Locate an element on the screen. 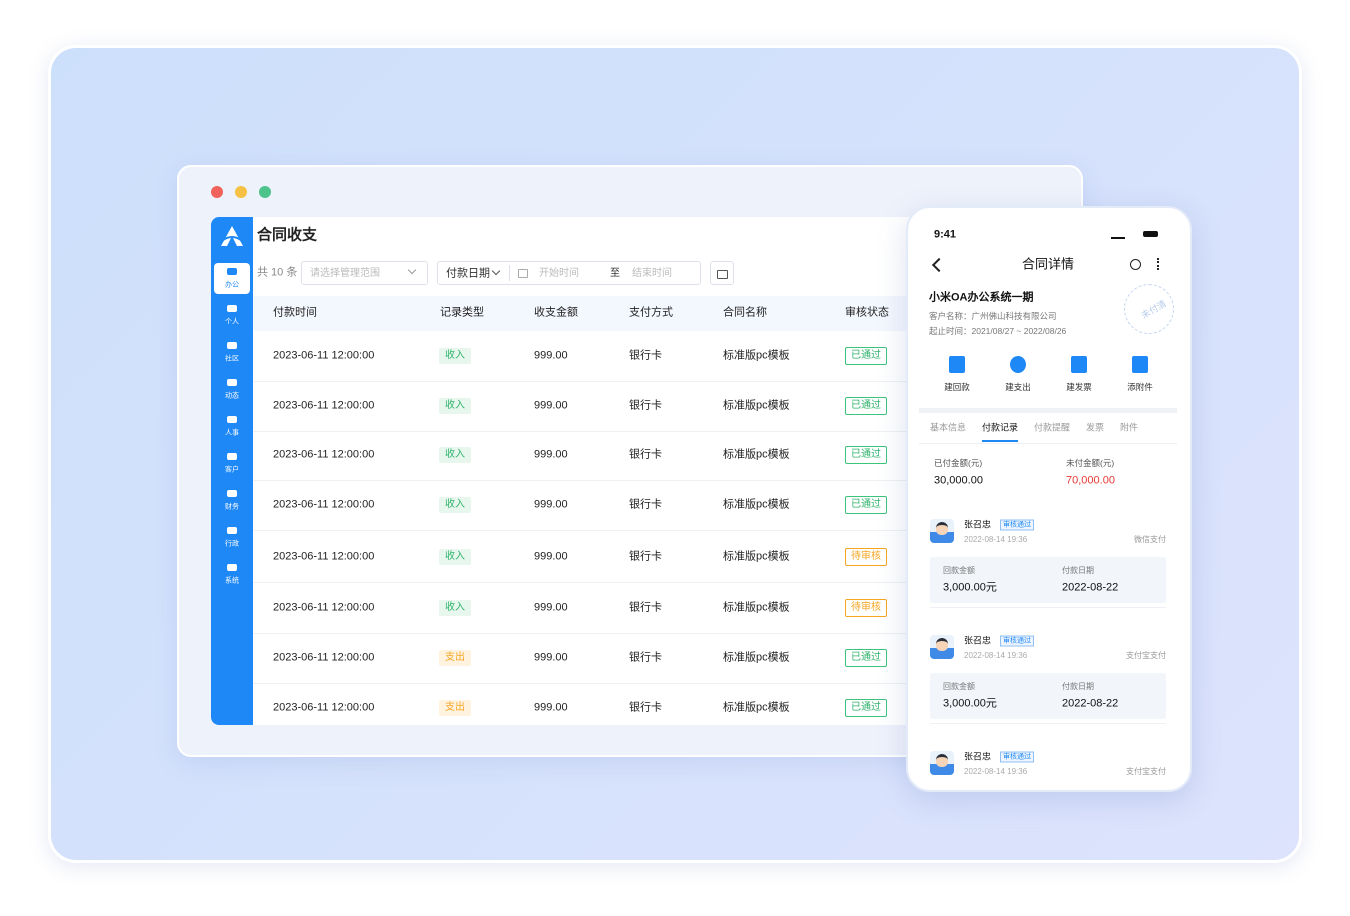 The image size is (1350, 916). nav-label: 行政 is located at coordinates (232, 544).